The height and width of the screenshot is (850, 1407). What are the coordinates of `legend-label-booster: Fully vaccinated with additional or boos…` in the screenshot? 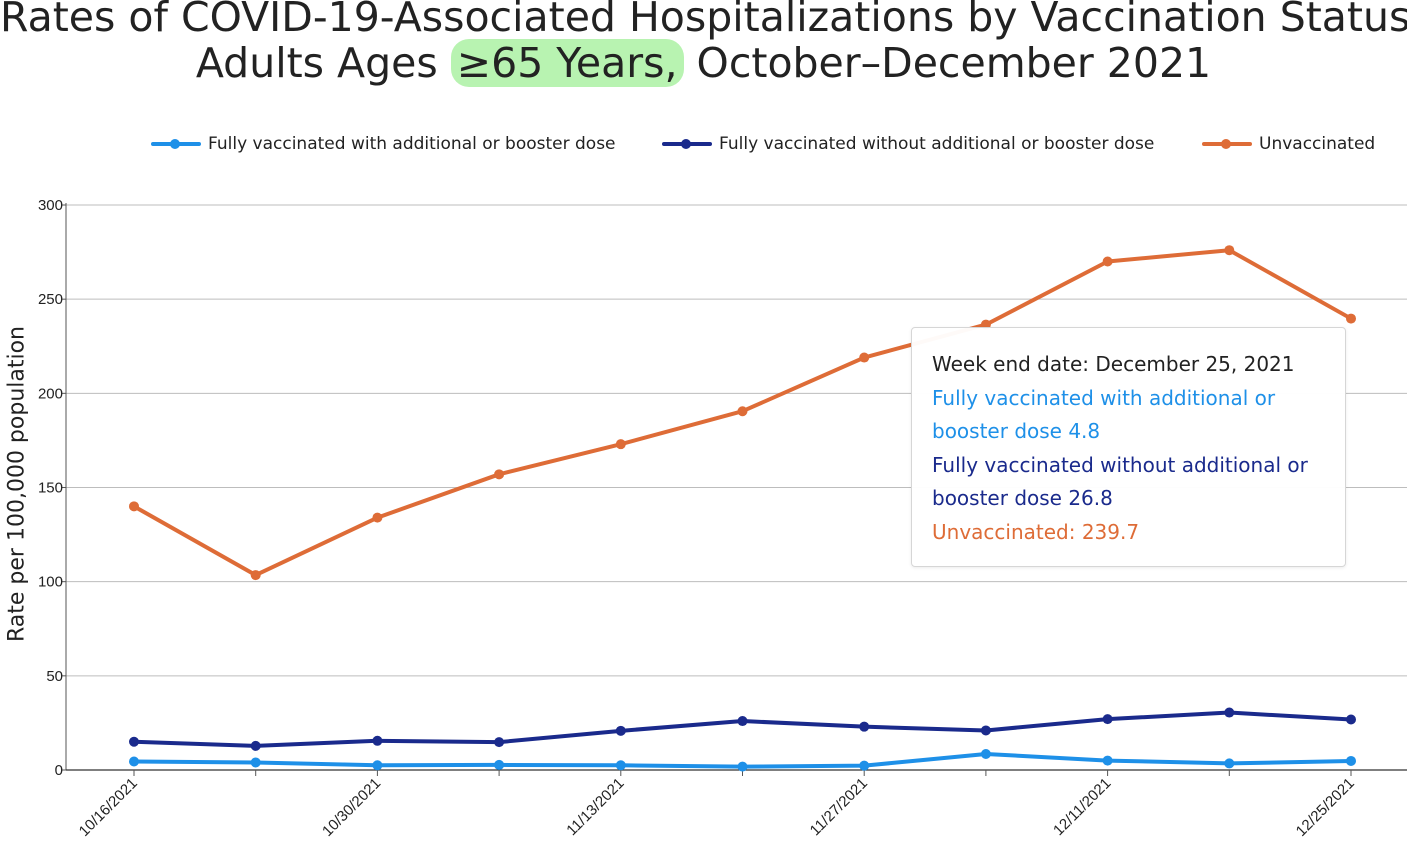 It's located at (412, 144).